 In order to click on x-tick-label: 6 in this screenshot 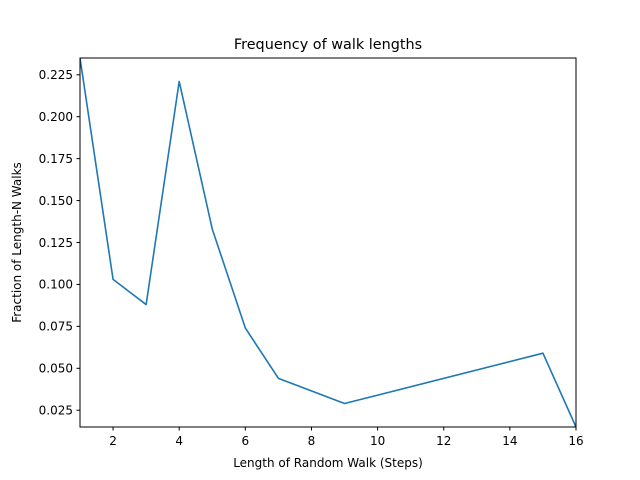, I will do `click(246, 441)`.